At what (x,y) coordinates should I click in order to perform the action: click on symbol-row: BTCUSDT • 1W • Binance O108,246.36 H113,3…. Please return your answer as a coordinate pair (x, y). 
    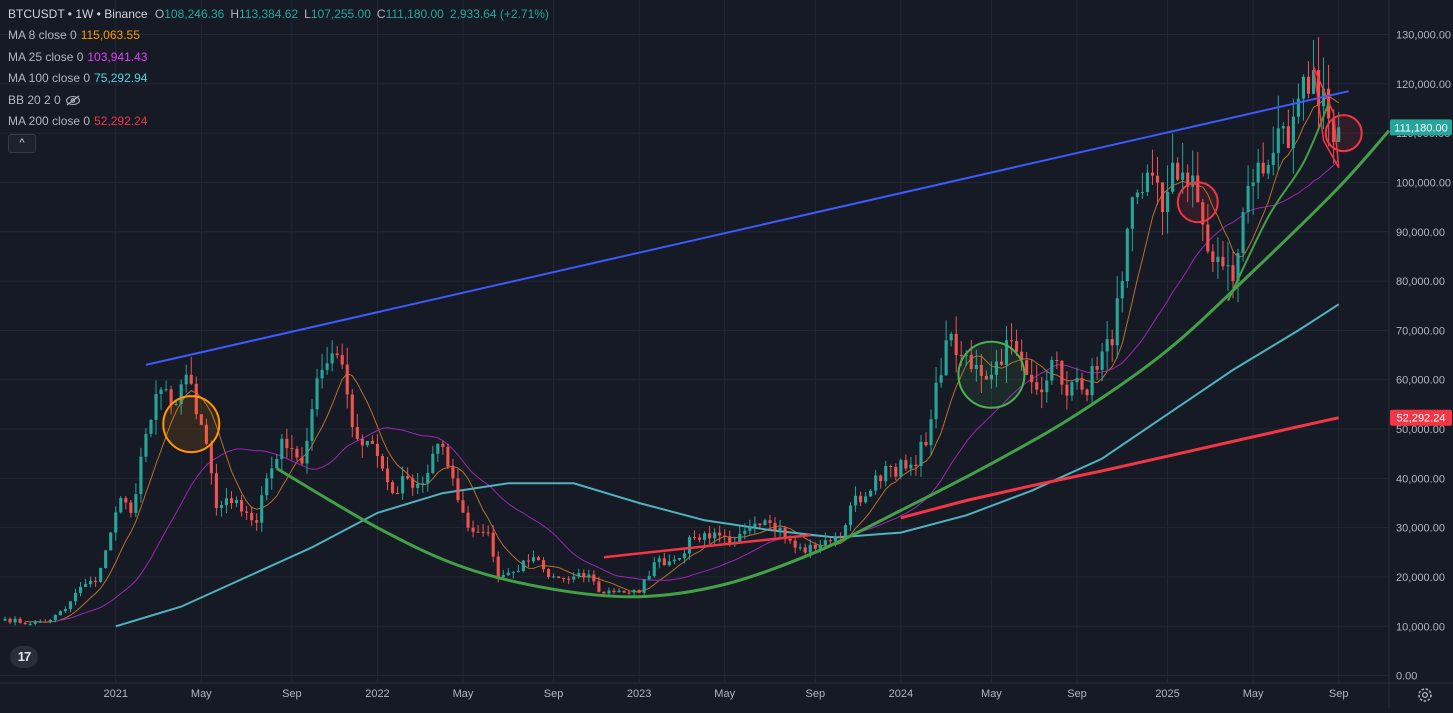
    Looking at the image, I should click on (281, 14).